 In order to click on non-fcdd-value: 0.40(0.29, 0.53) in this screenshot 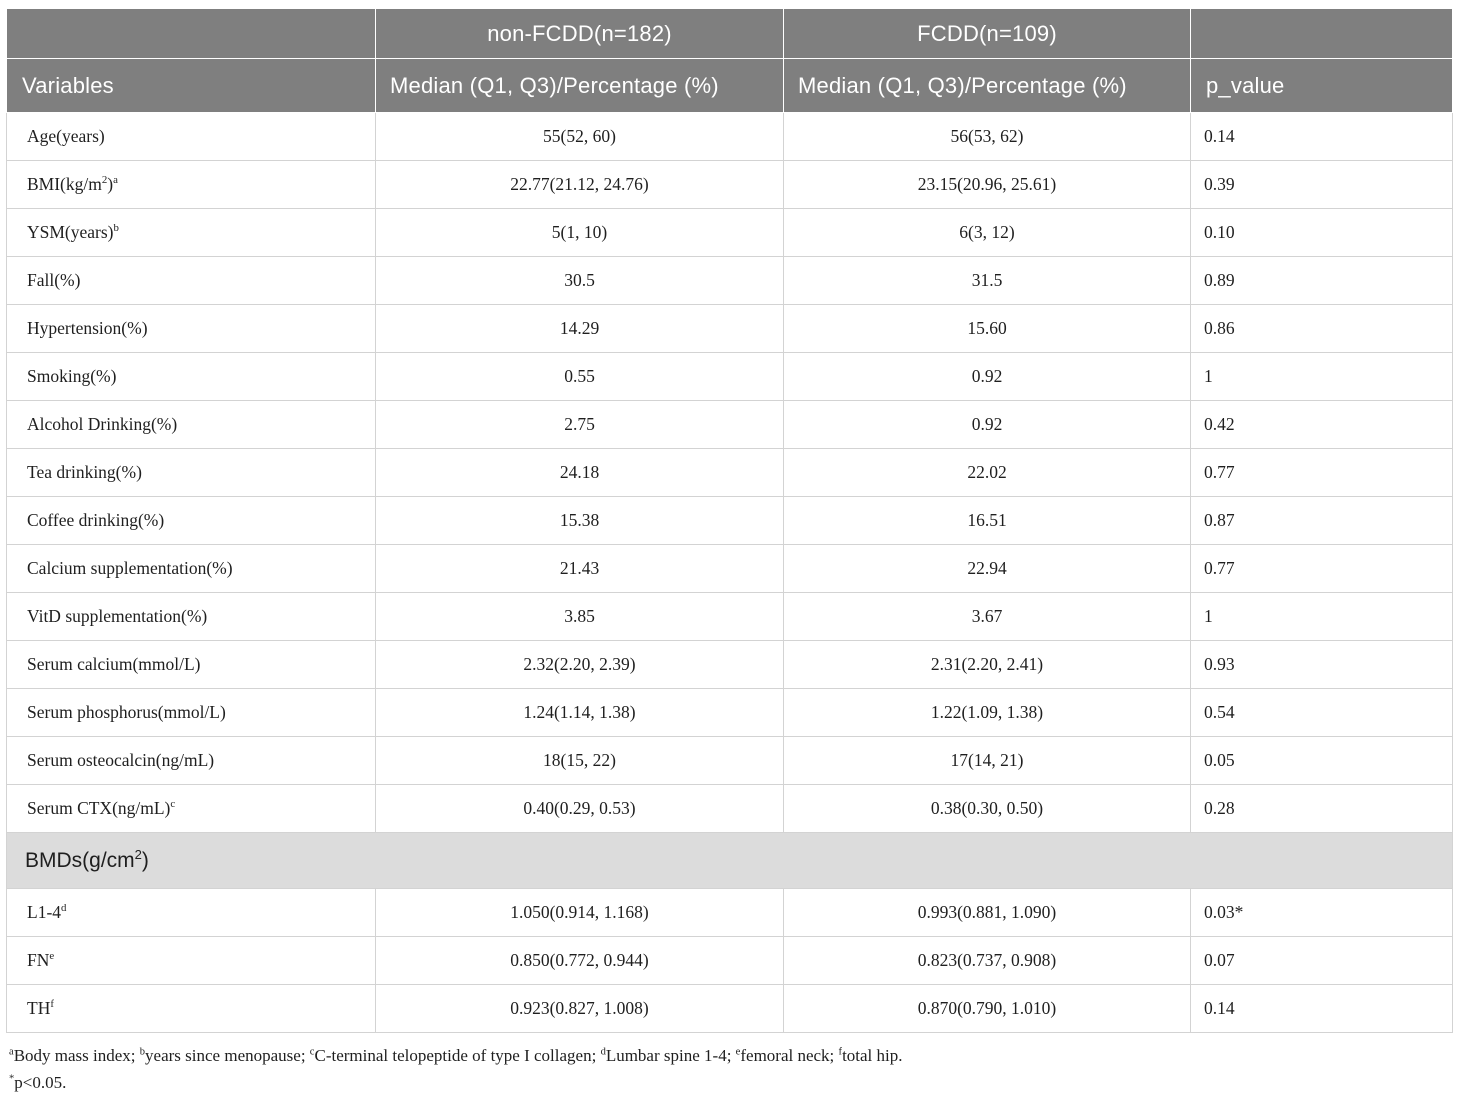, I will do `click(579, 808)`.